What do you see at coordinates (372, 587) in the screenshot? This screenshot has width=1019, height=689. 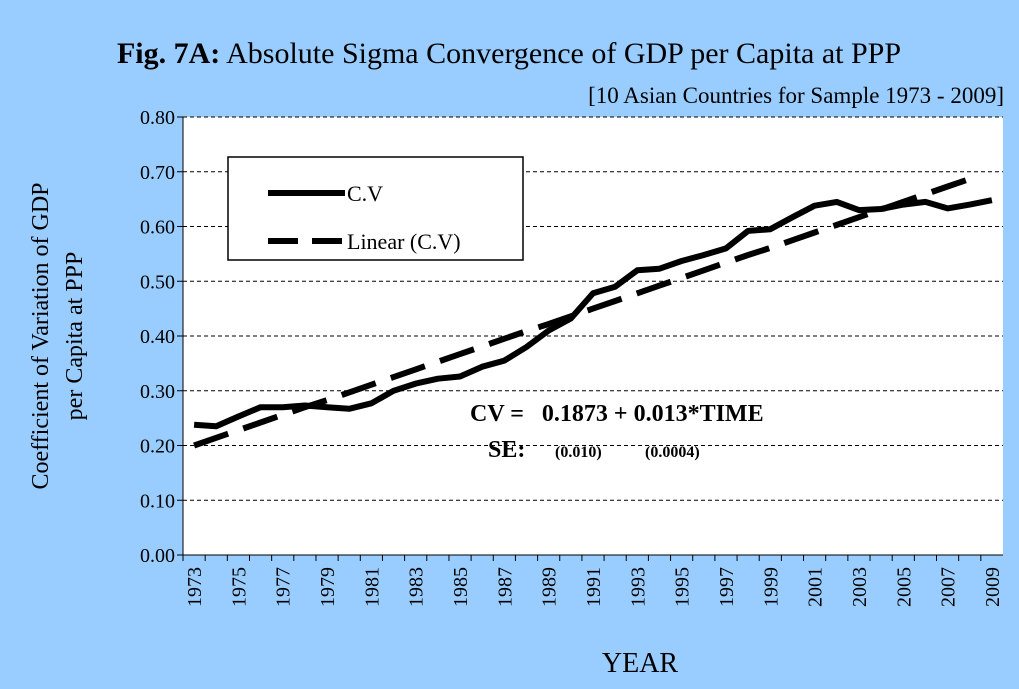 I see `x-tick-label: 1981` at bounding box center [372, 587].